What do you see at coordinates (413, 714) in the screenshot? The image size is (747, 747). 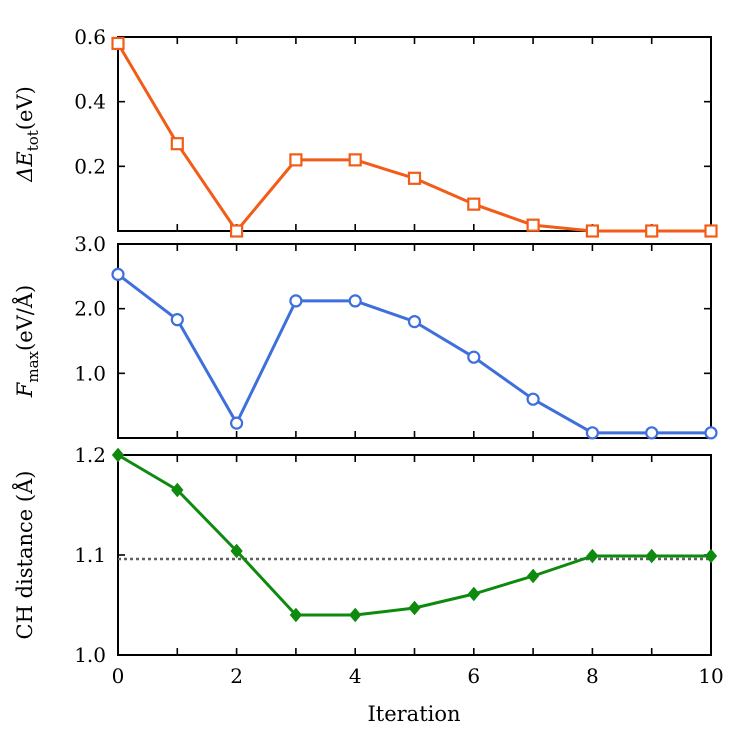 I see `x-axis-label: Iteration` at bounding box center [413, 714].